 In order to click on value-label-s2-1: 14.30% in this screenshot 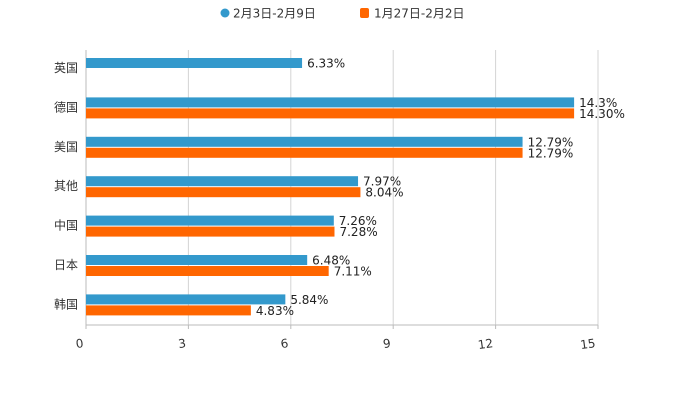, I will do `click(602, 114)`.